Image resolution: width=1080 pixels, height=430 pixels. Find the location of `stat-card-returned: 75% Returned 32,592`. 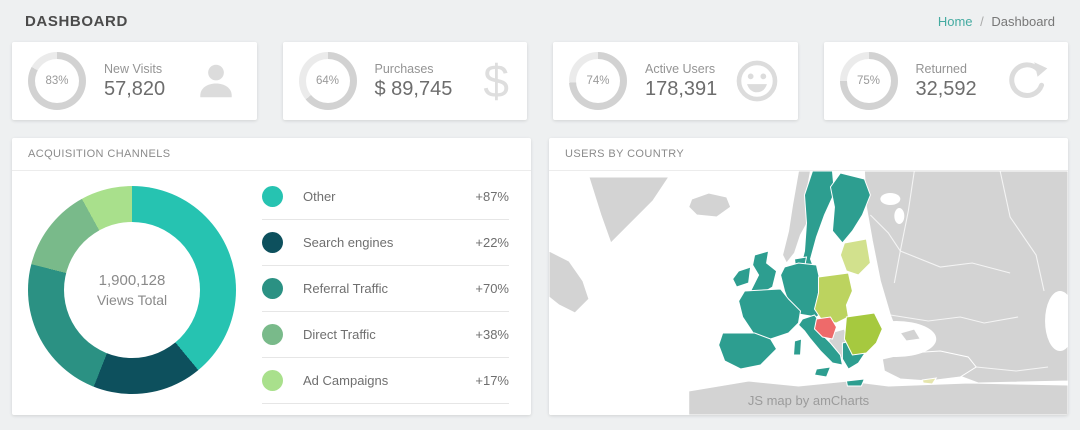

stat-card-returned: 75% Returned 32,592 is located at coordinates (945, 81).